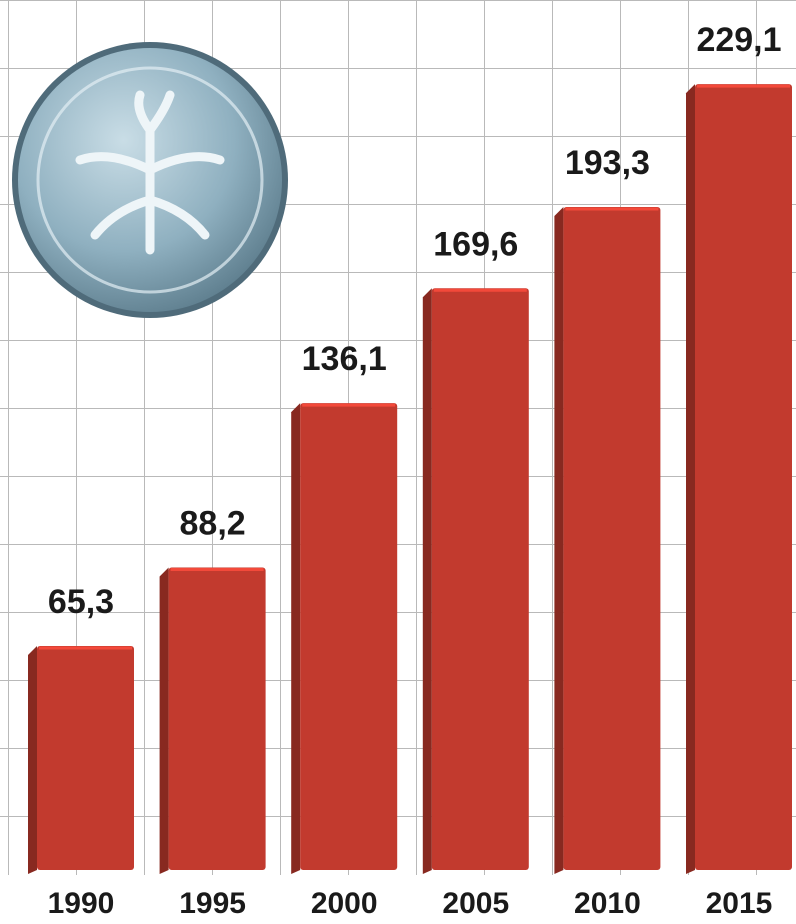 The height and width of the screenshot is (924, 796). Describe the element at coordinates (81, 903) in the screenshot. I see `x-tick-label: 1990` at that location.